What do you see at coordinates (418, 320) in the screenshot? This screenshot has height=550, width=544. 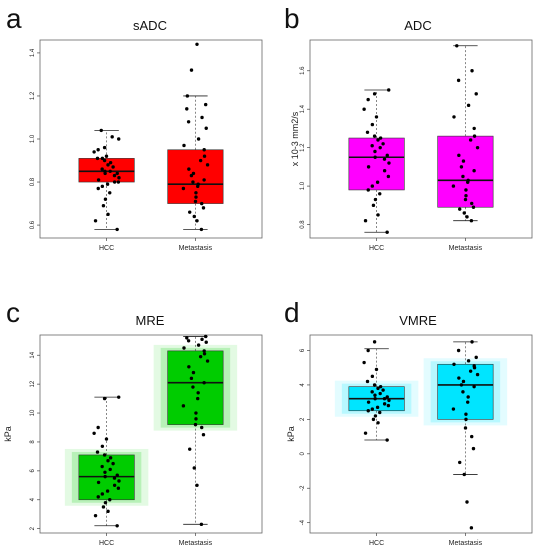 I see `panel-title-d: VMRE` at bounding box center [418, 320].